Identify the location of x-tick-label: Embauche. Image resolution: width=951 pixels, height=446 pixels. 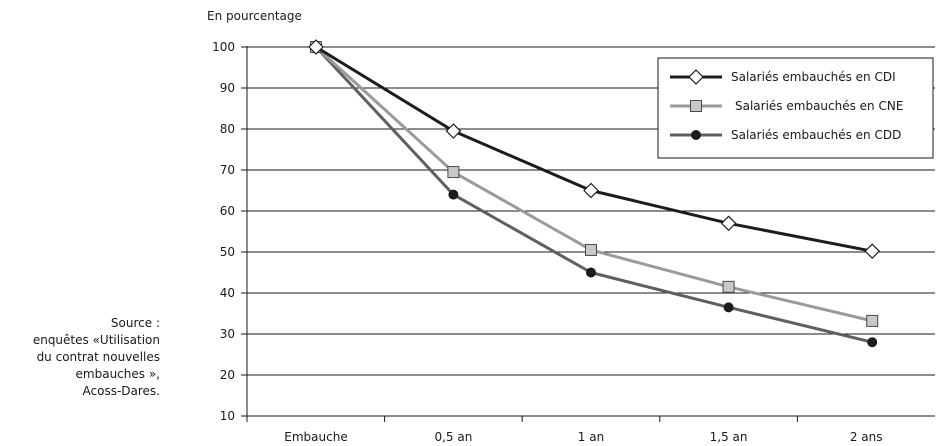
(315, 437).